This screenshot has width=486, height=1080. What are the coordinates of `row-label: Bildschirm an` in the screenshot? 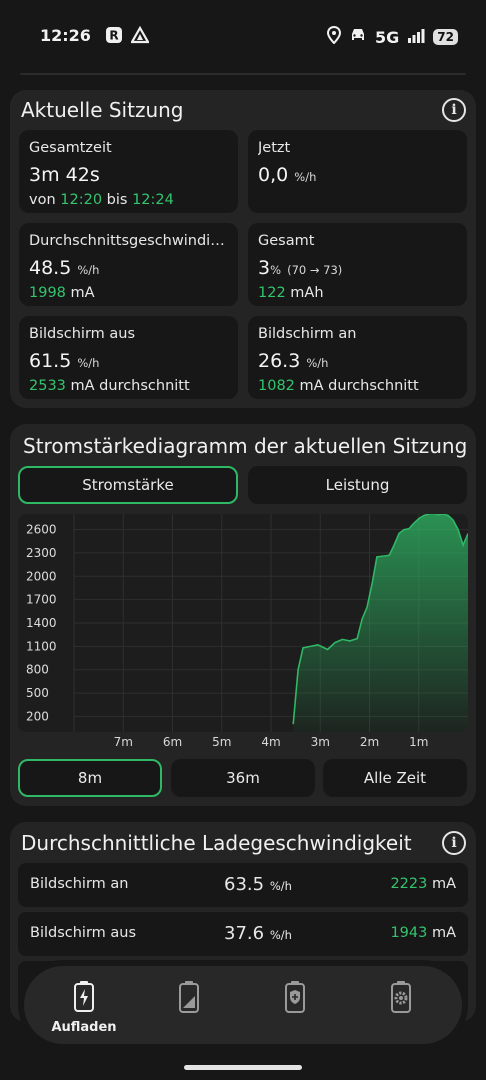 It's located at (79, 884).